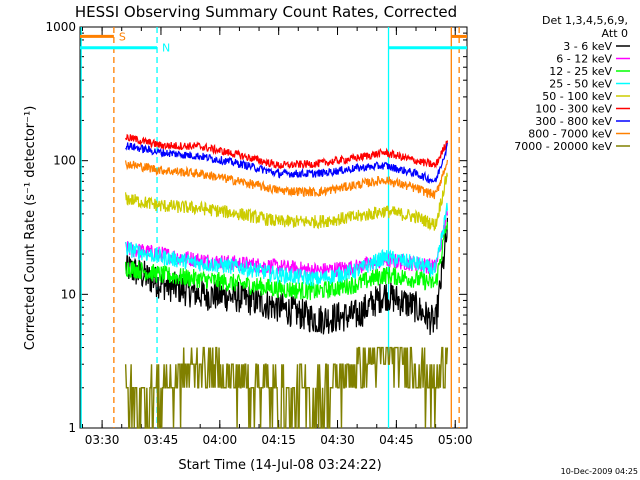 The image size is (640, 480). I want to click on legend-header-line-2: Att 0, so click(615, 33).